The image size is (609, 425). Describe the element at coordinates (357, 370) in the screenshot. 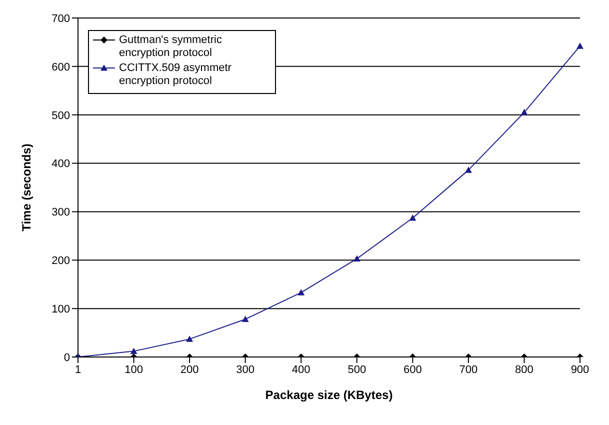

I see `x-tick-label: 500` at that location.